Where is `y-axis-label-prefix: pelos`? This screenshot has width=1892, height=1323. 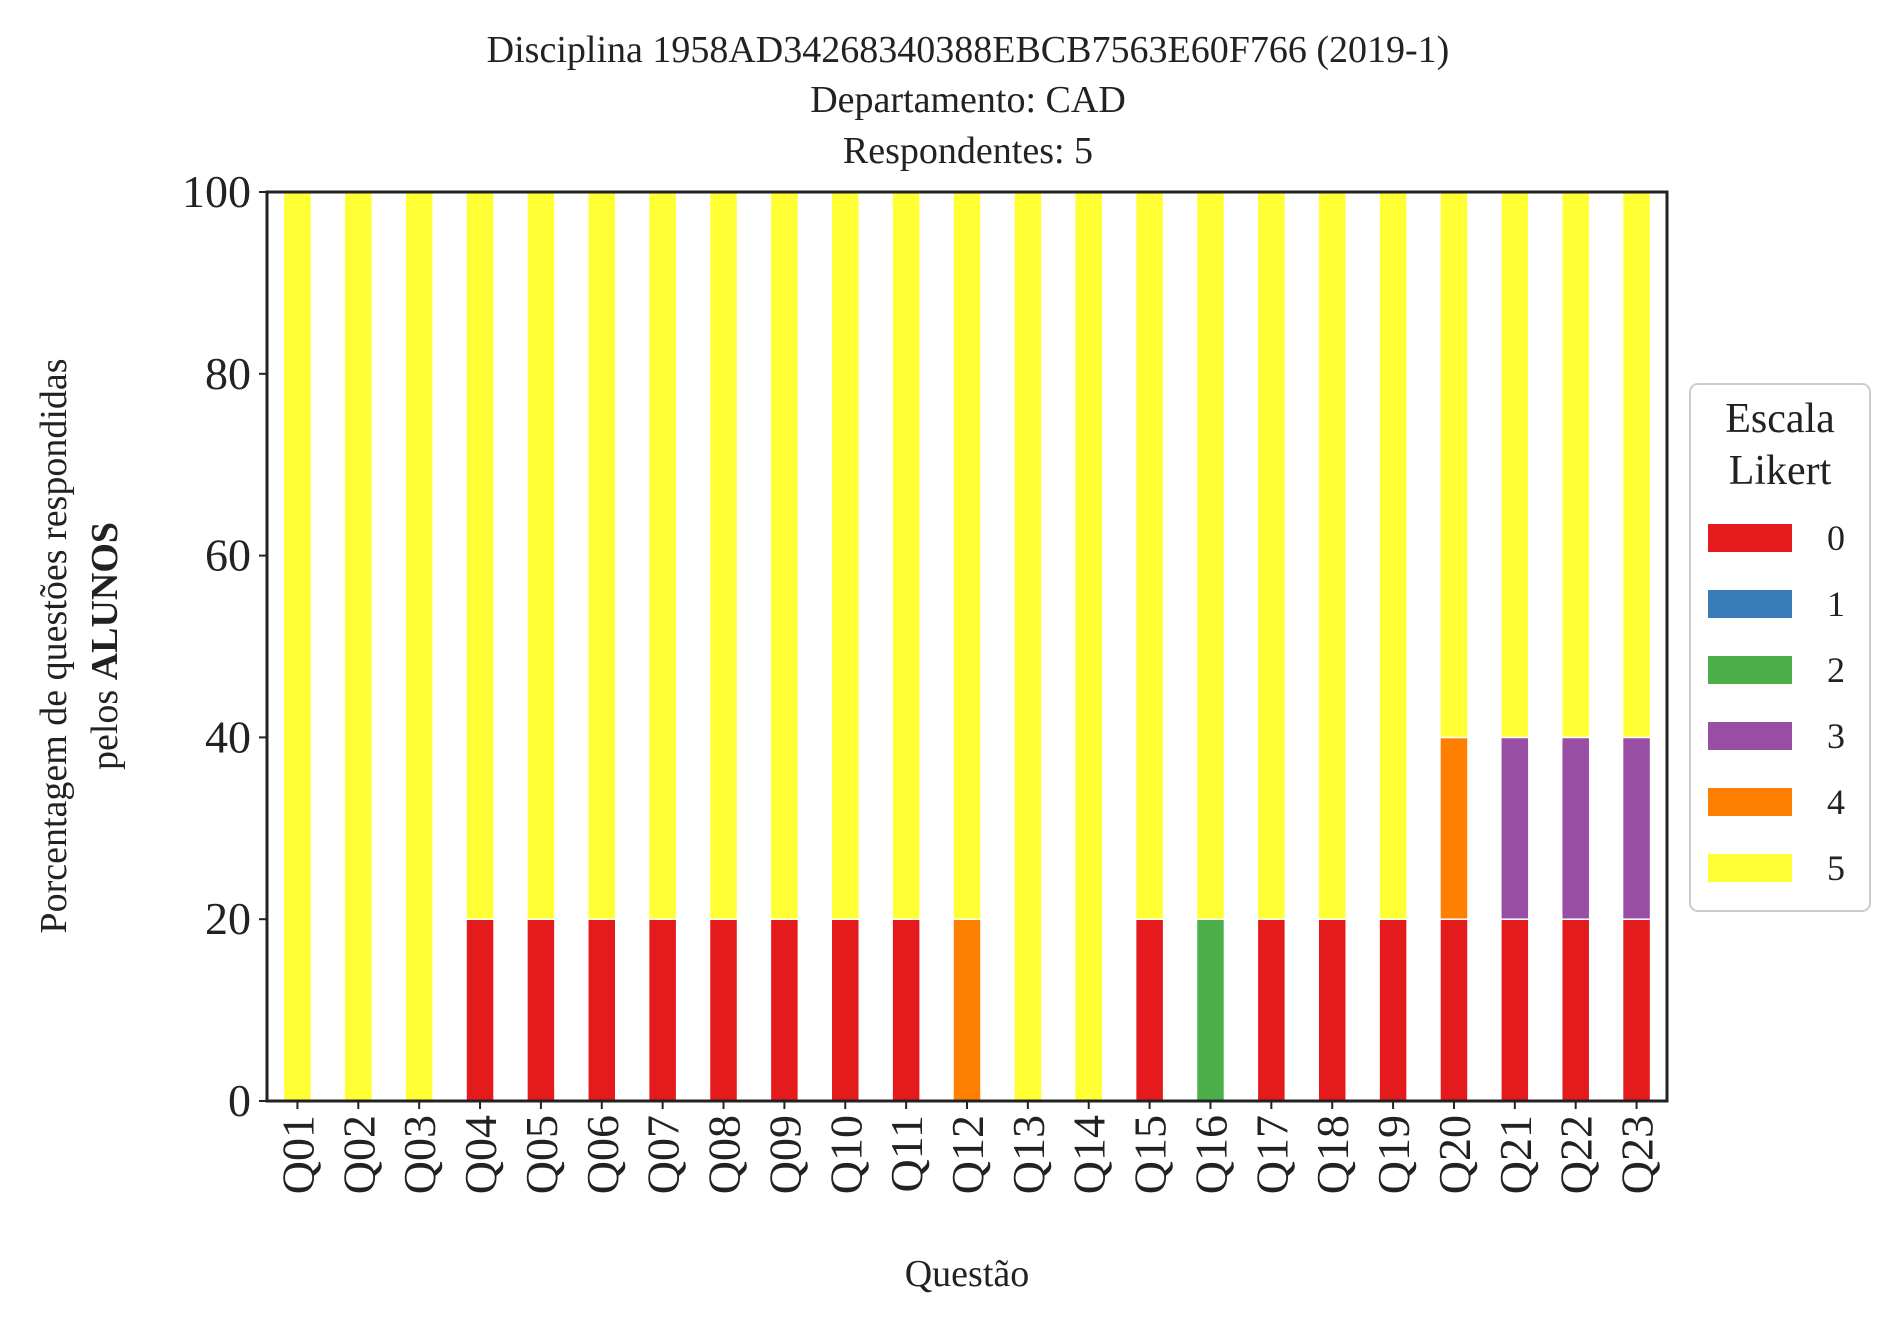
y-axis-label-prefix: pelos is located at coordinates (105, 725).